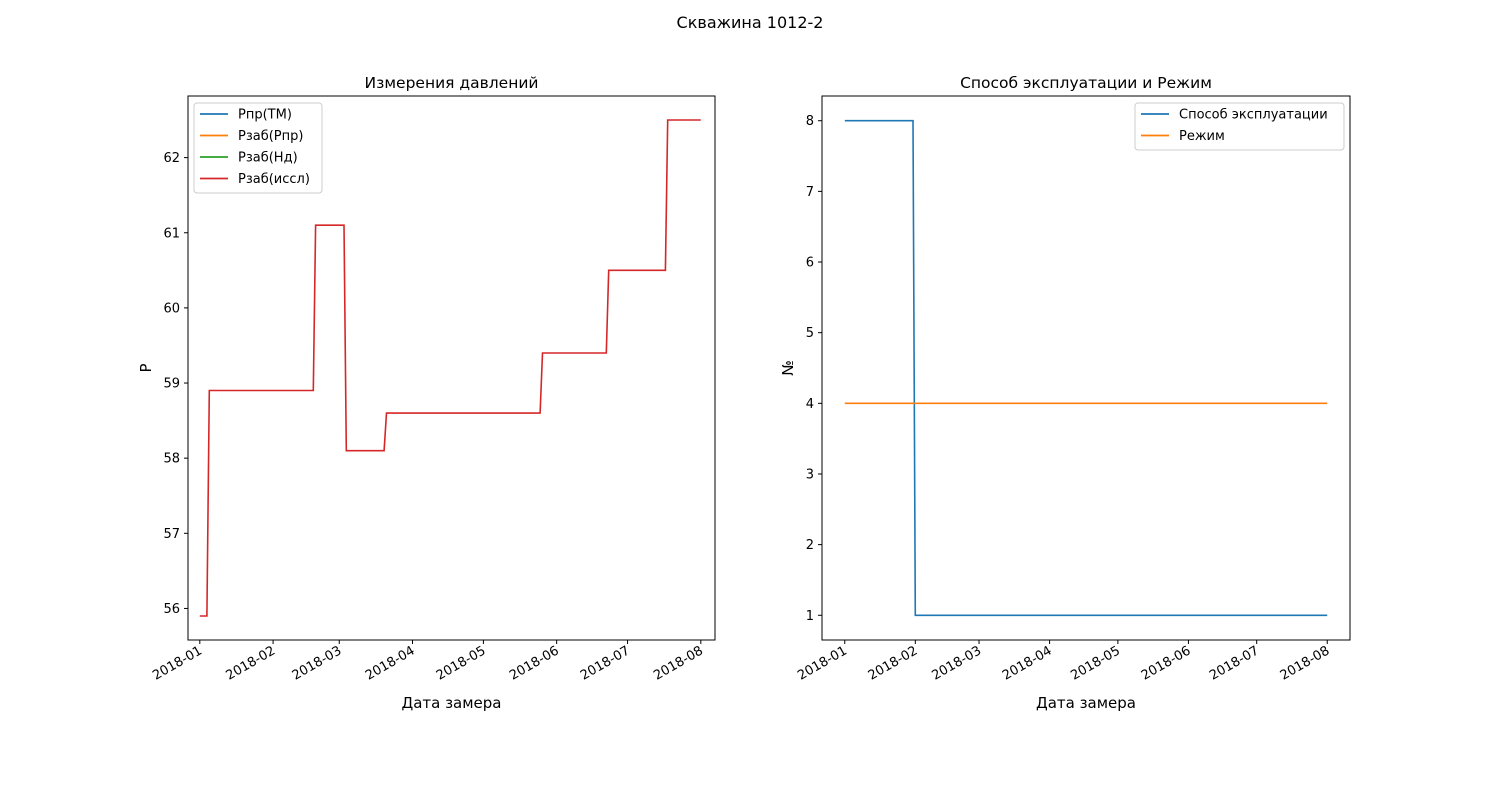  What do you see at coordinates (274, 179) in the screenshot?
I see `legend-label: Pзаб(иссл)` at bounding box center [274, 179].